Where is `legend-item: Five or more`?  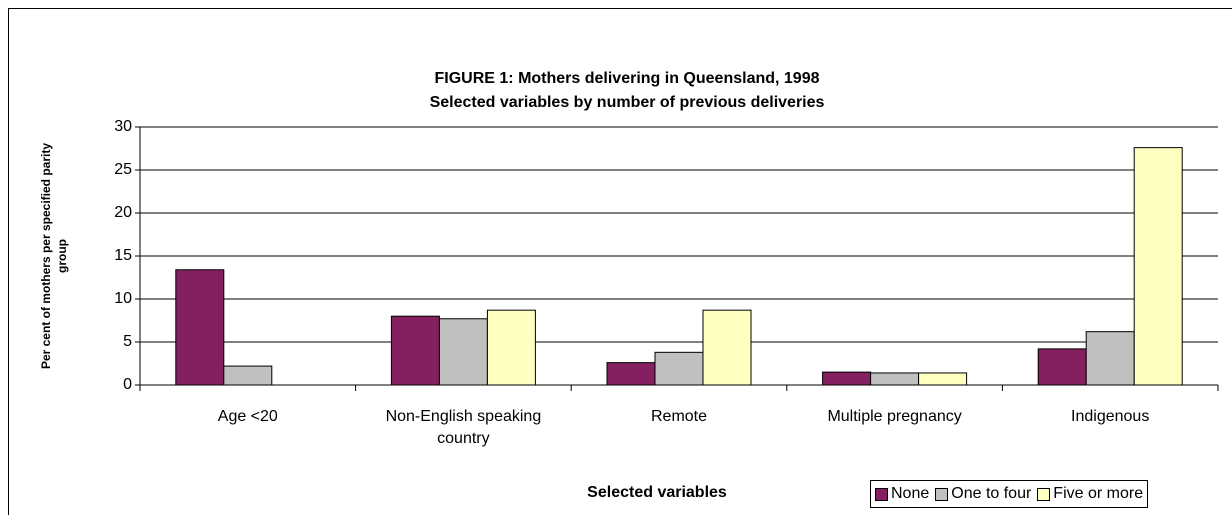
legend-item: Five or more is located at coordinates (1090, 494).